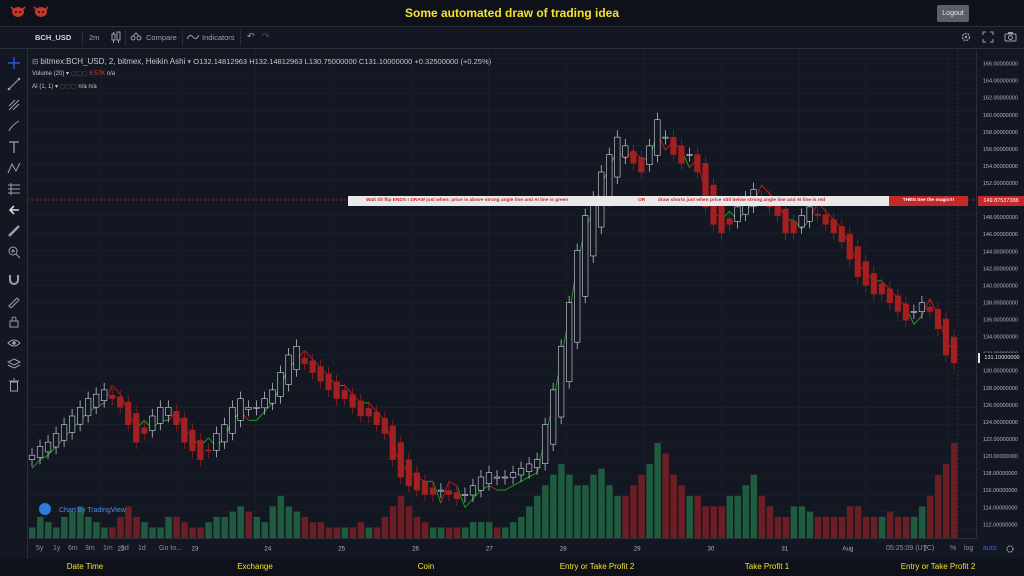 This screenshot has height=576, width=1024. Describe the element at coordinates (161, 37) in the screenshot. I see `compare-button: Compare` at that location.